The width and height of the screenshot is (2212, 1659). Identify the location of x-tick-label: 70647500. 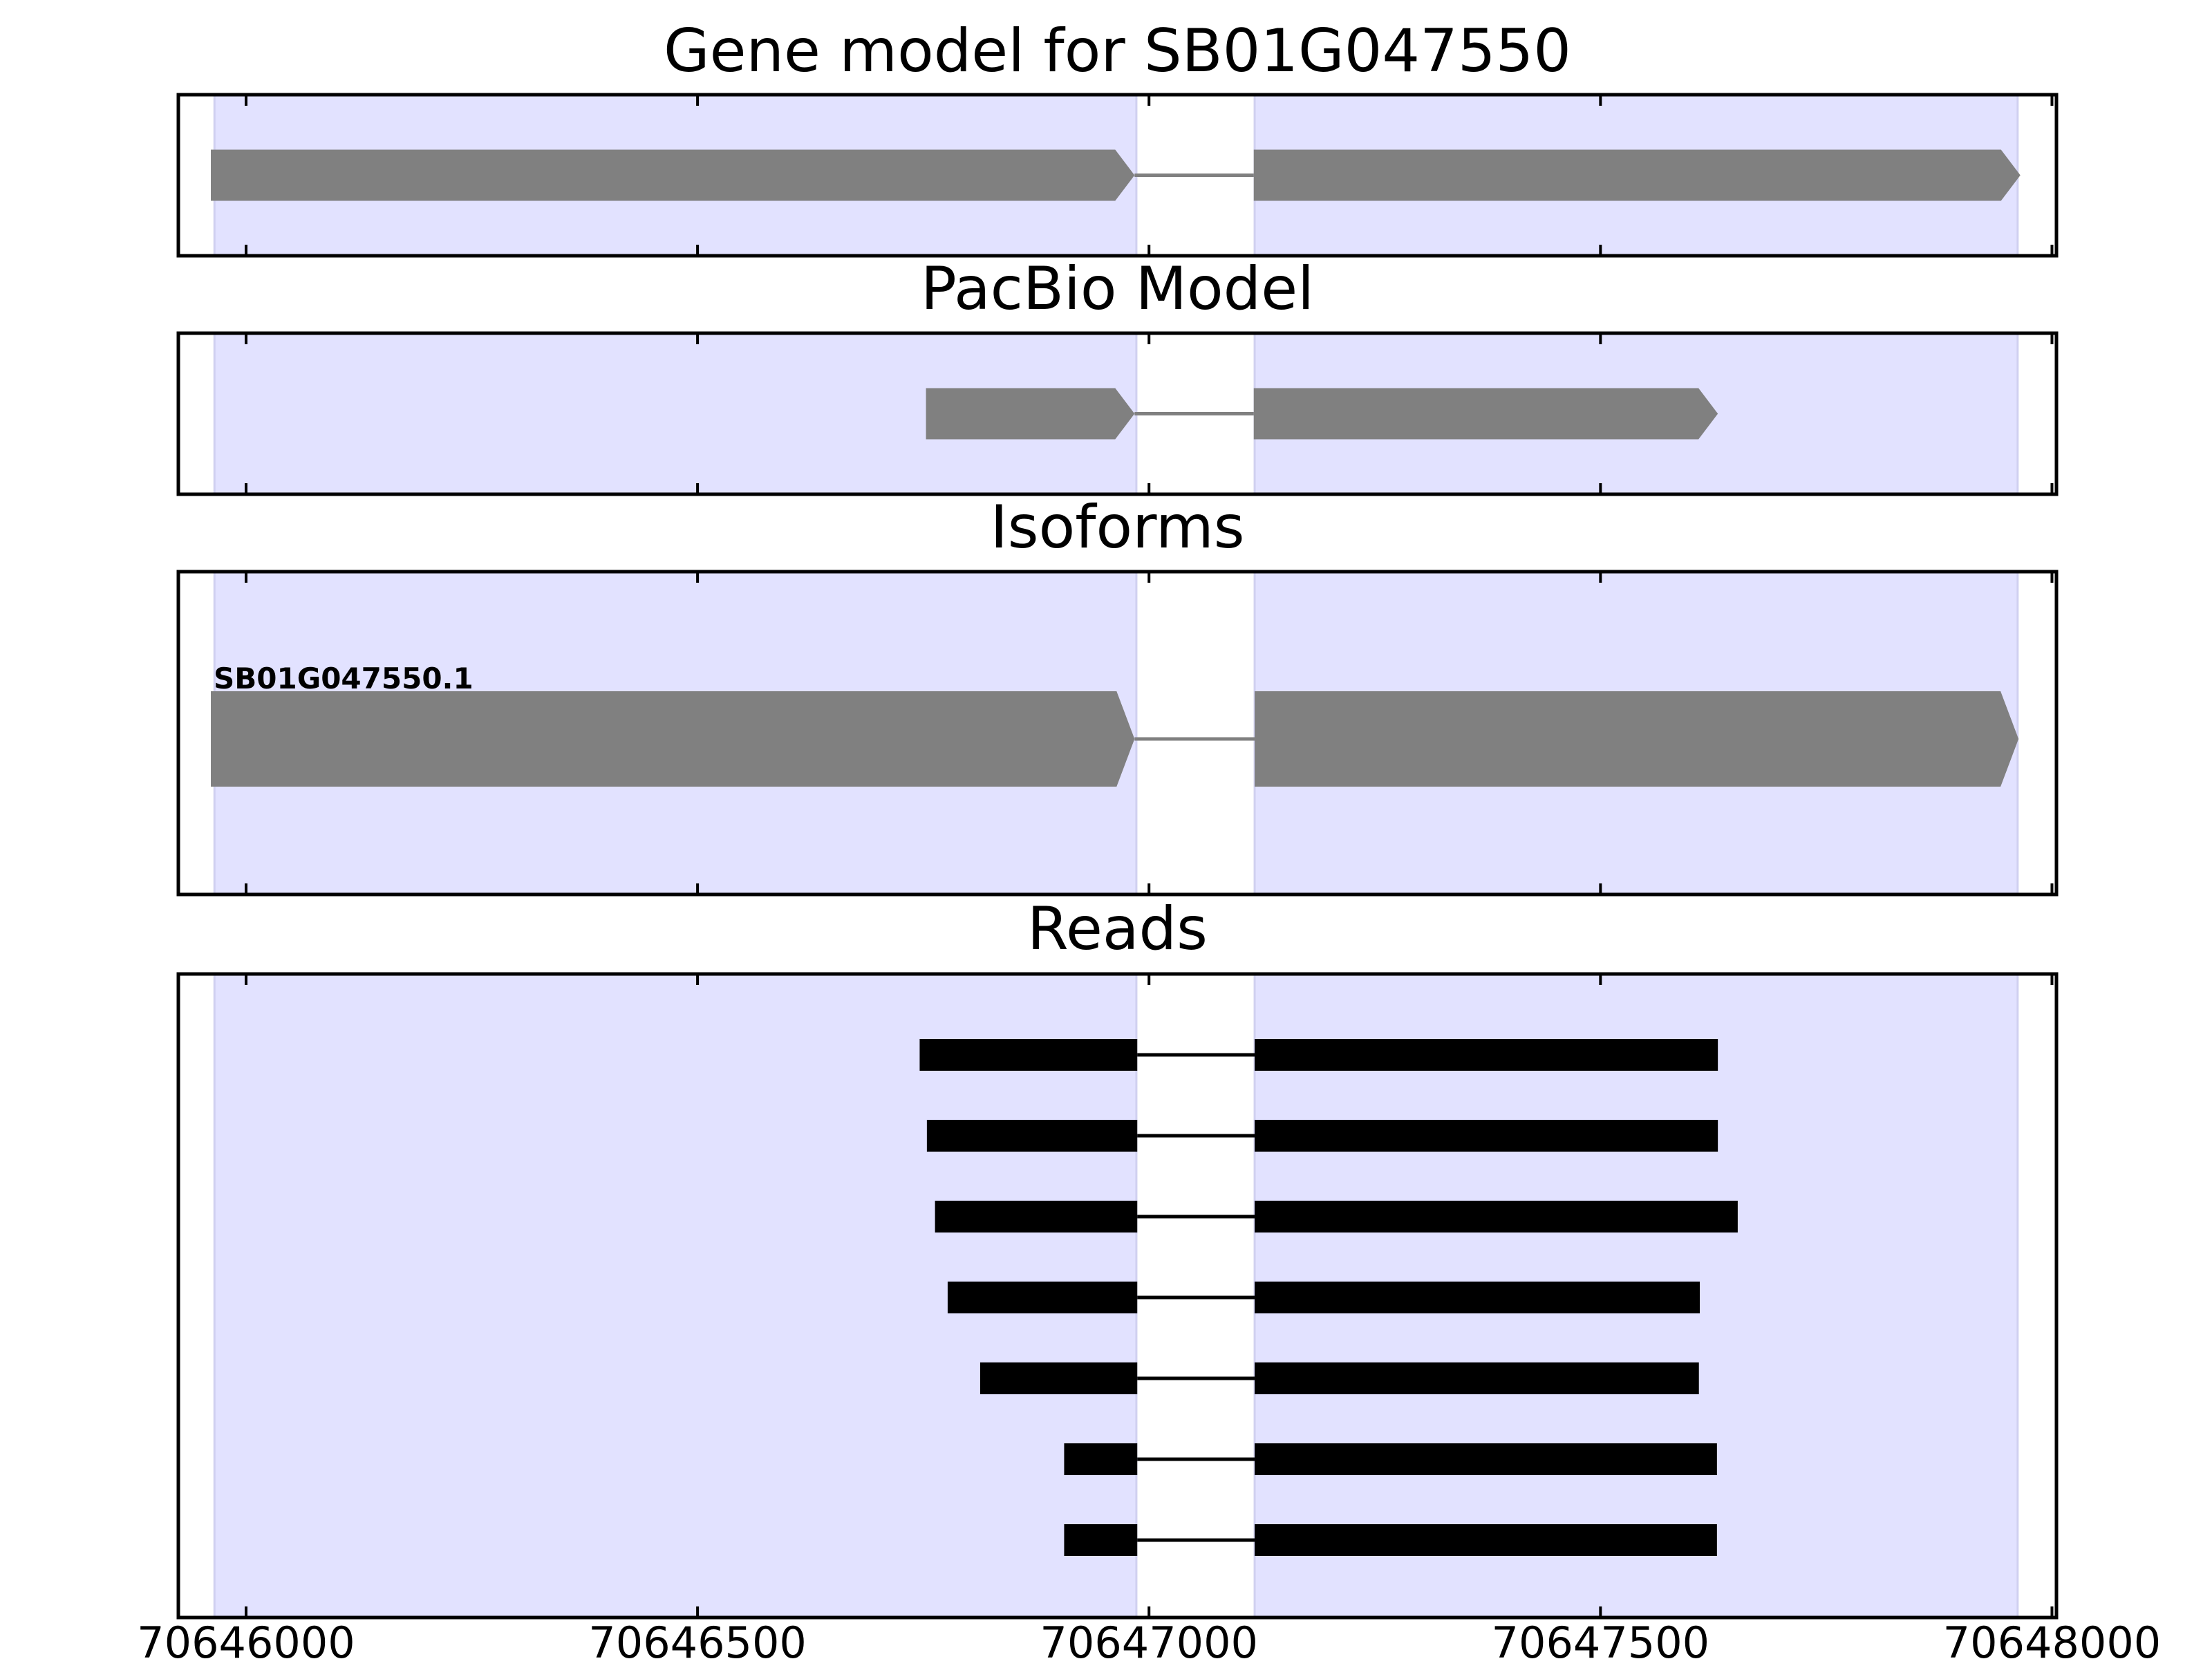
(1601, 1638).